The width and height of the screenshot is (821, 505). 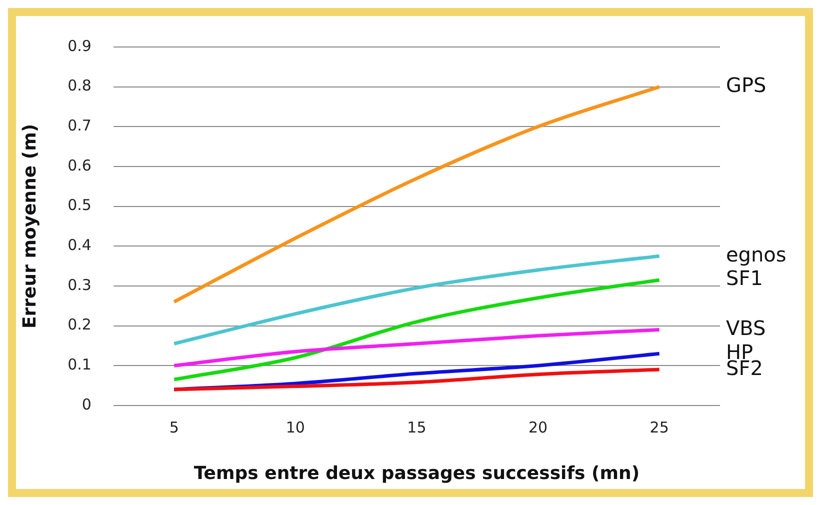 What do you see at coordinates (174, 427) in the screenshot?
I see `x-tick-label: 5` at bounding box center [174, 427].